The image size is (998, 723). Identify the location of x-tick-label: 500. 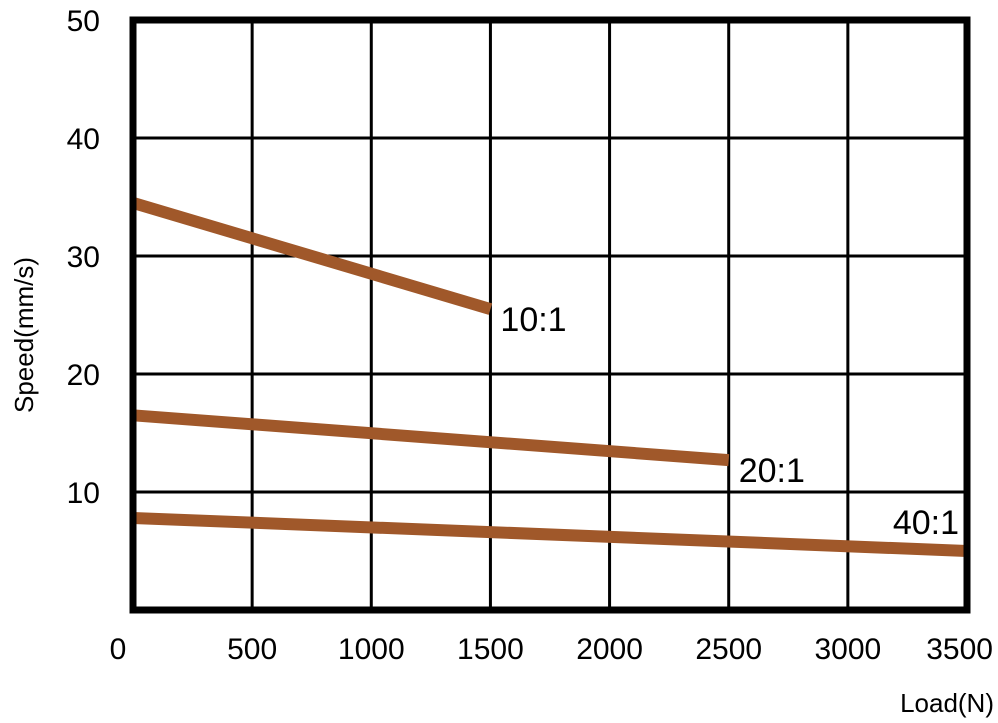
(252, 649).